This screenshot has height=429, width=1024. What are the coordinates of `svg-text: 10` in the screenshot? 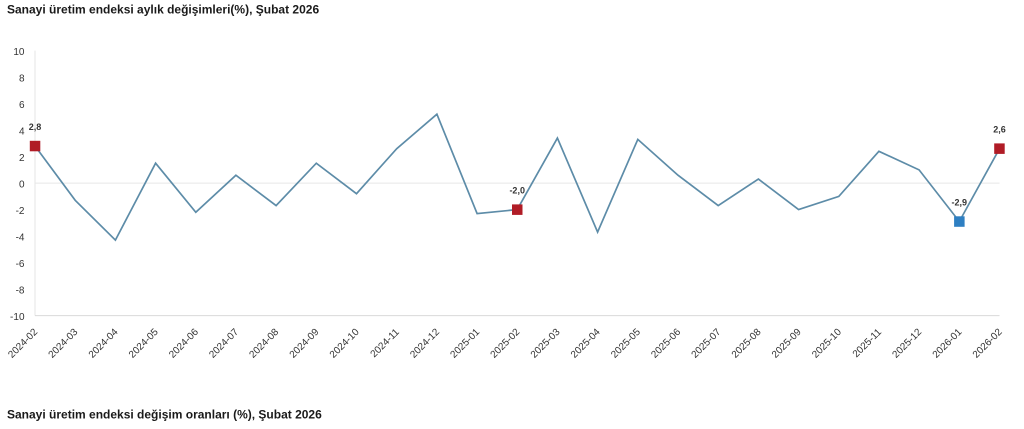 It's located at (19, 52).